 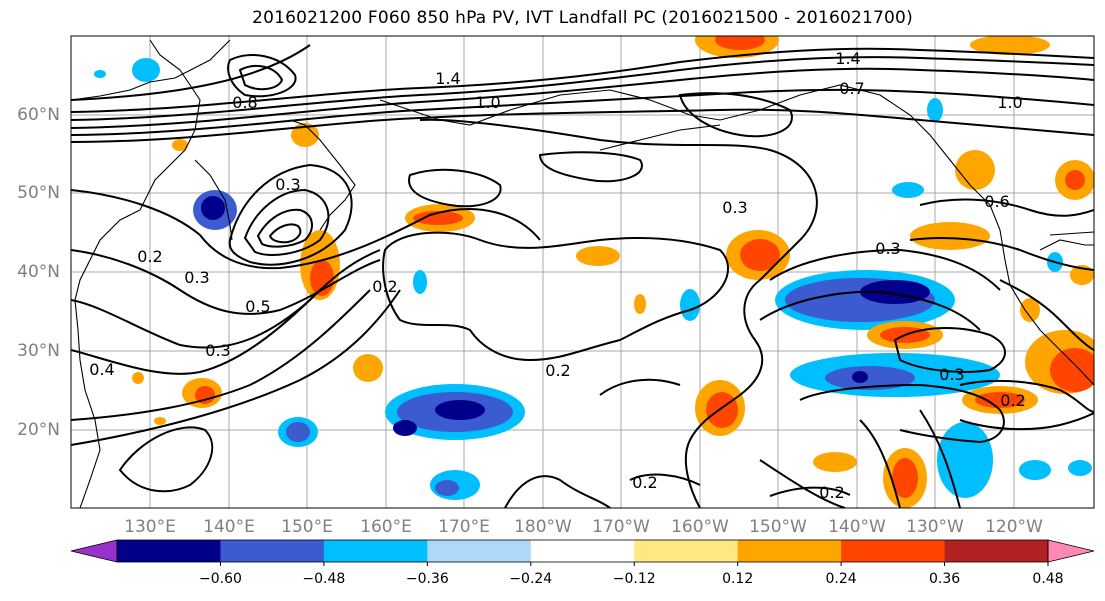 I want to click on contour-label: 0.8, so click(x=244, y=102).